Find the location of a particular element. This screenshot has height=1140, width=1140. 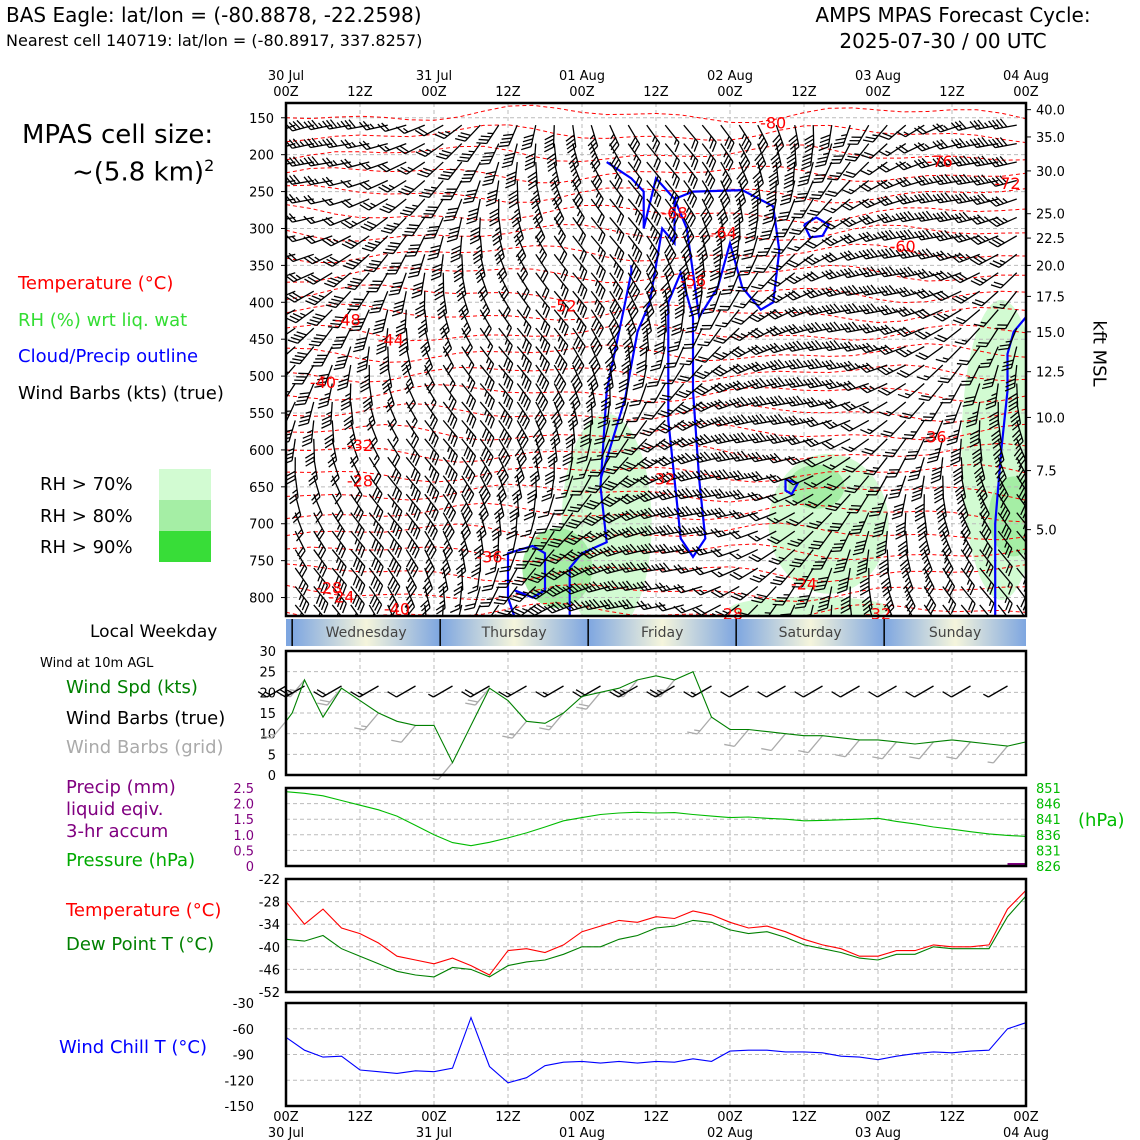

rh80-label: RH > 80% is located at coordinates (86, 516).